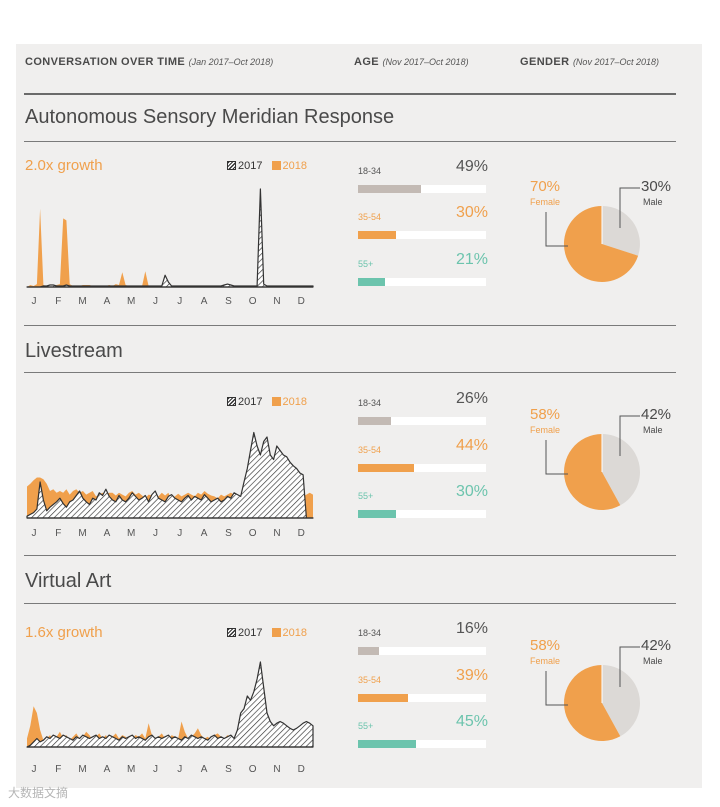 The height and width of the screenshot is (807, 720). Describe the element at coordinates (471, 675) in the screenshot. I see `age-percent: 39%` at that location.